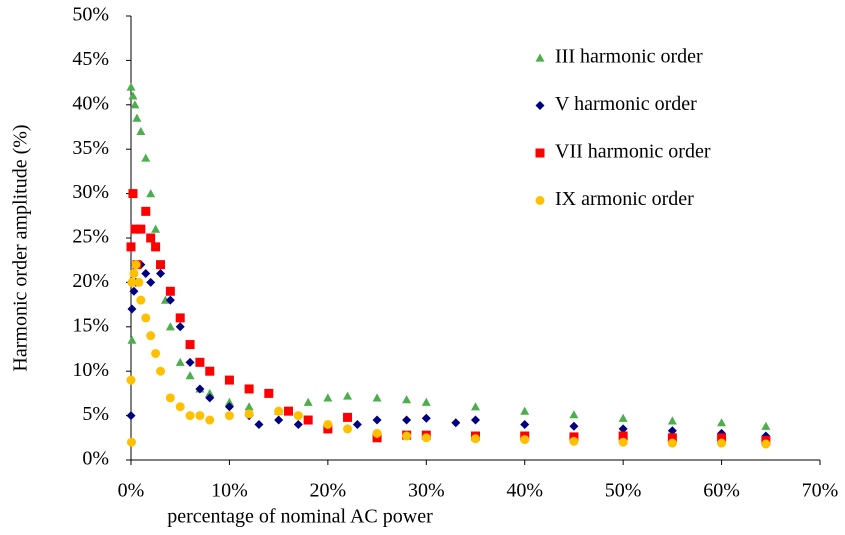 The width and height of the screenshot is (845, 535). I want to click on y-tick-label: 30%, so click(90, 192).